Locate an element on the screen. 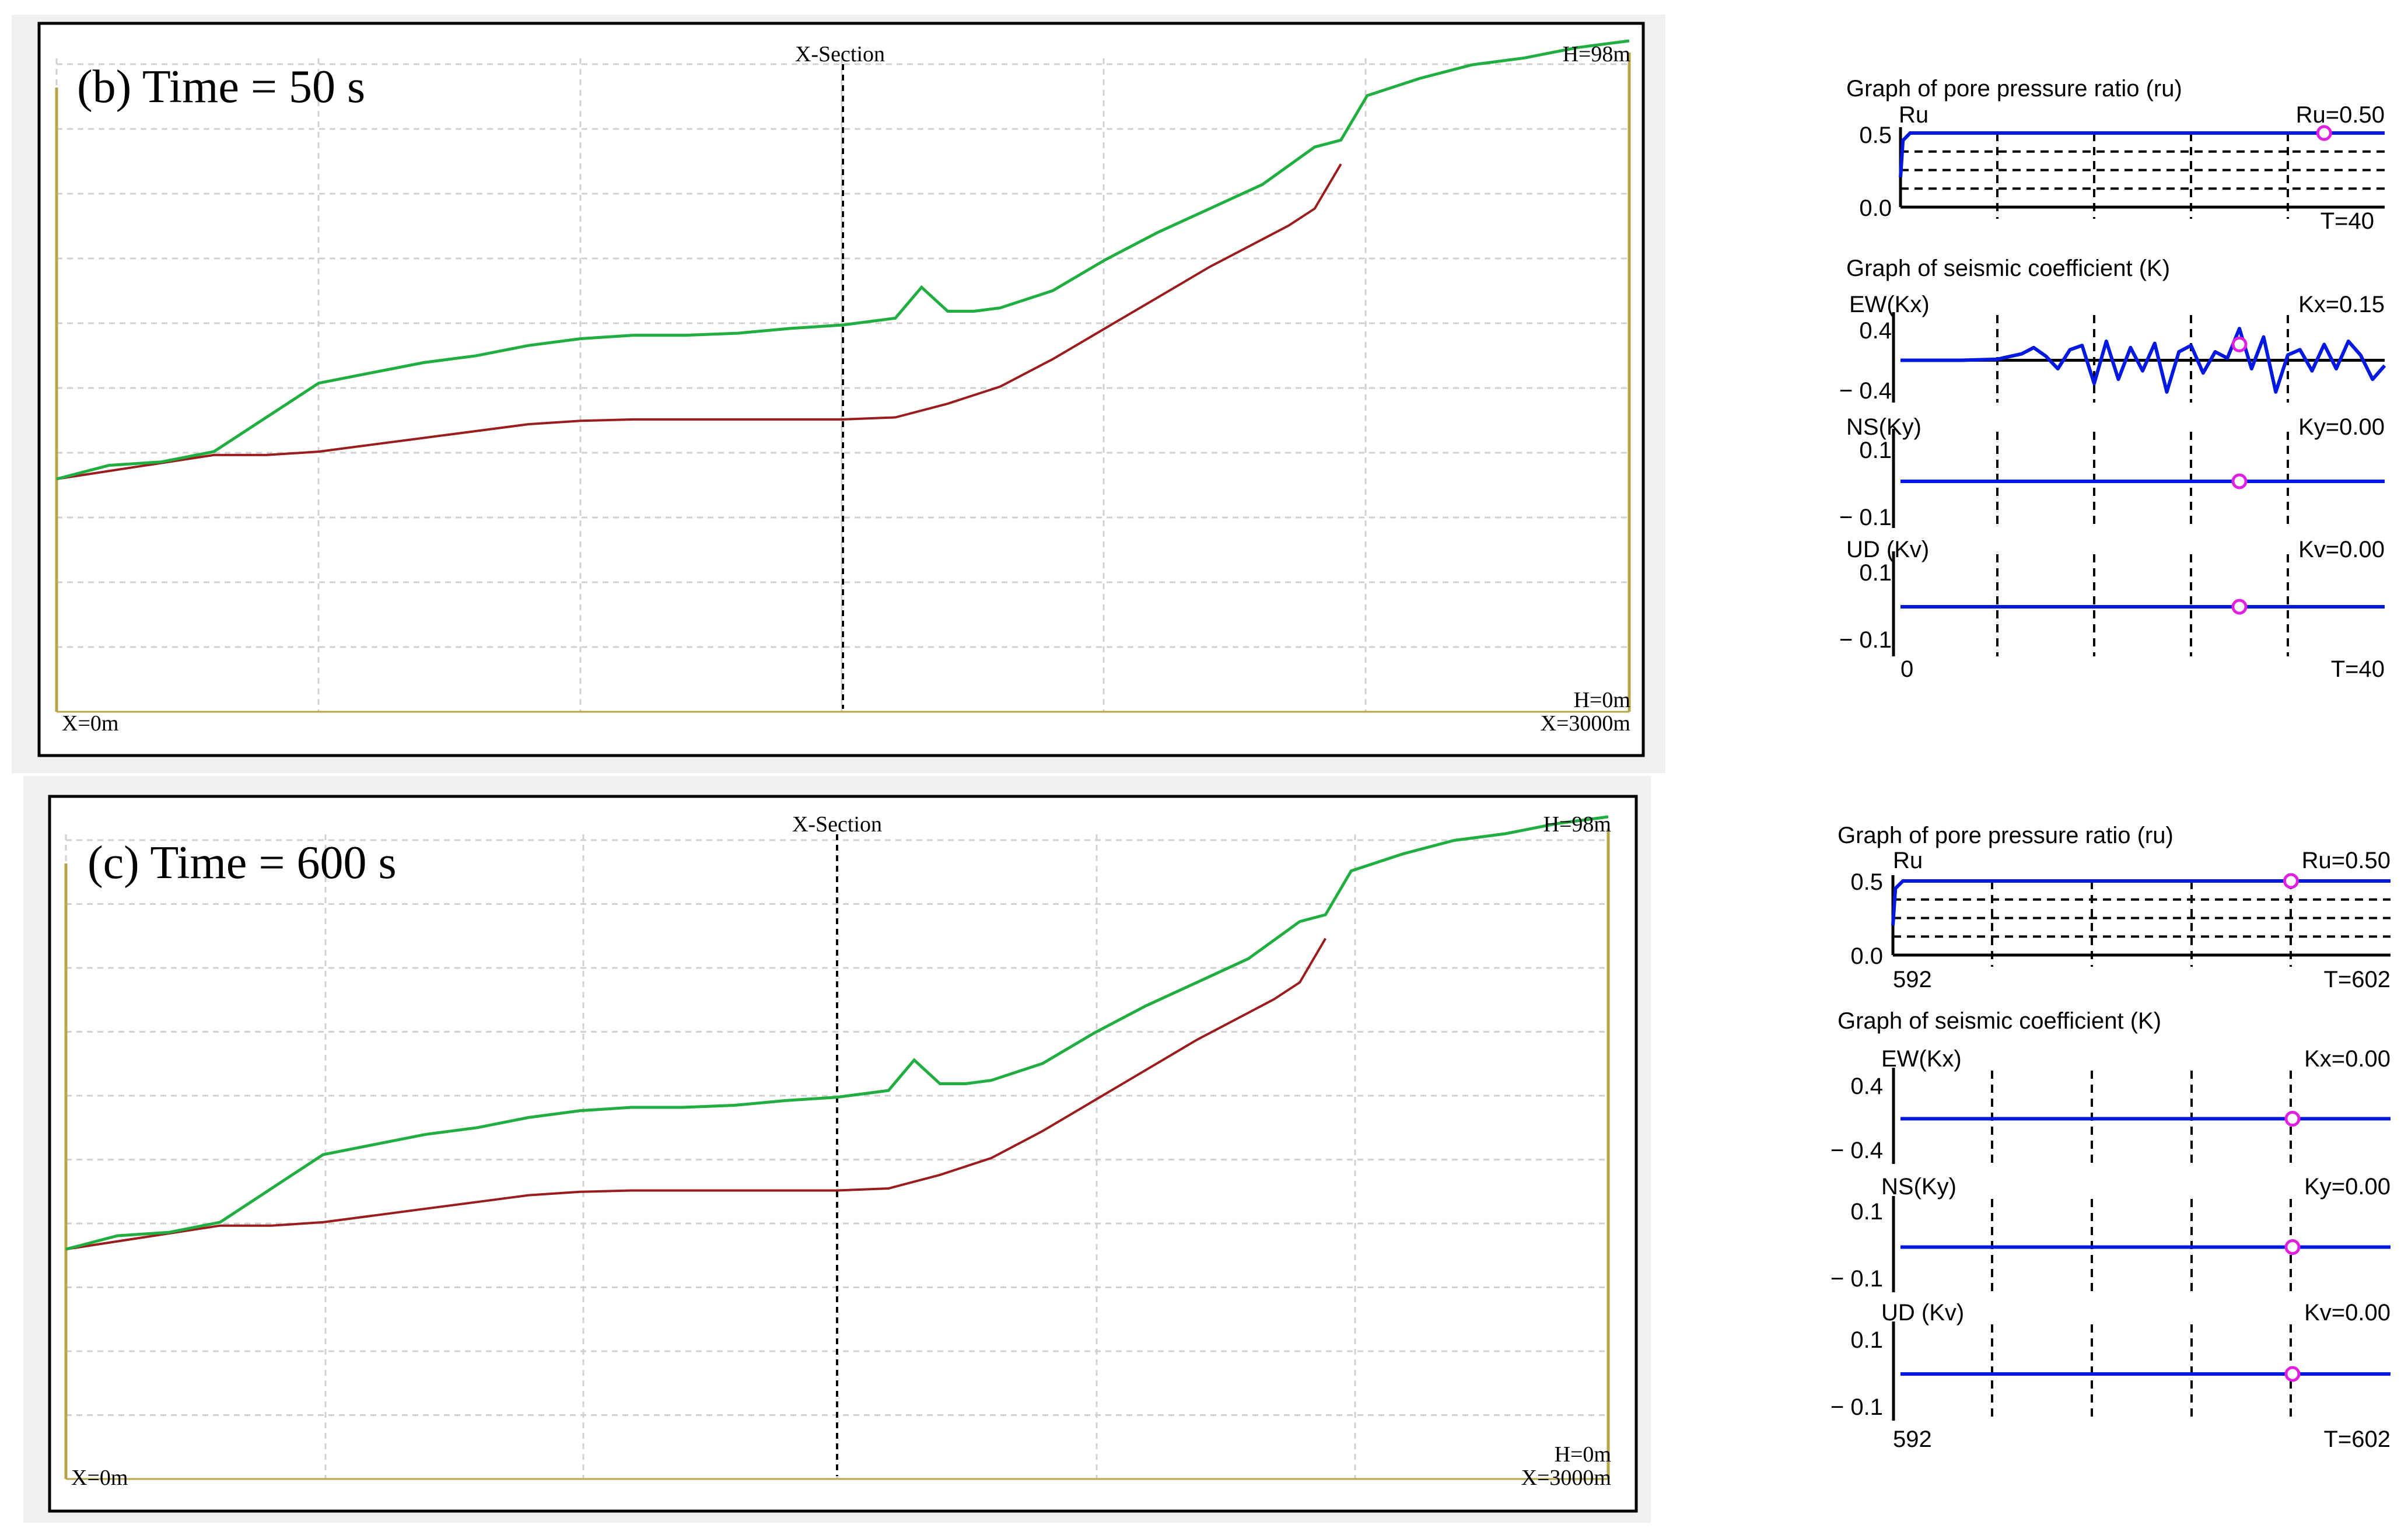 This screenshot has height=1528, width=2408. panel-label: (c) Time = 600 s is located at coordinates (242, 863).